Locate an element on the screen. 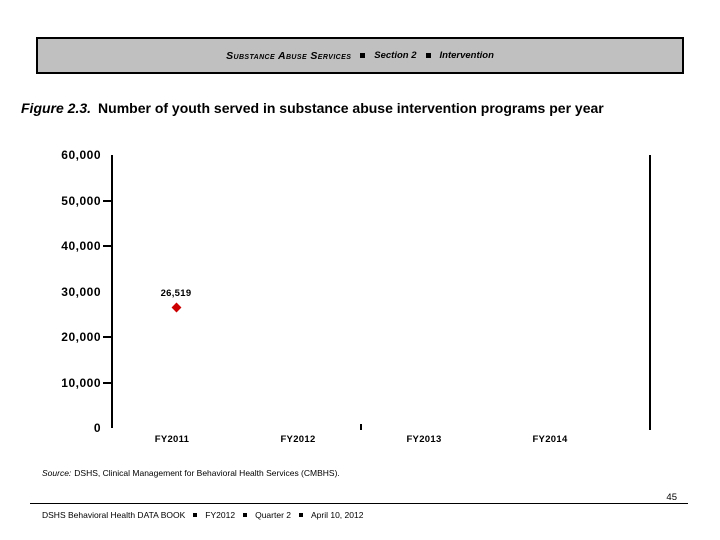 This screenshot has height=540, width=720. y-axis-tick-label: 10,000 is located at coordinates (81, 382).